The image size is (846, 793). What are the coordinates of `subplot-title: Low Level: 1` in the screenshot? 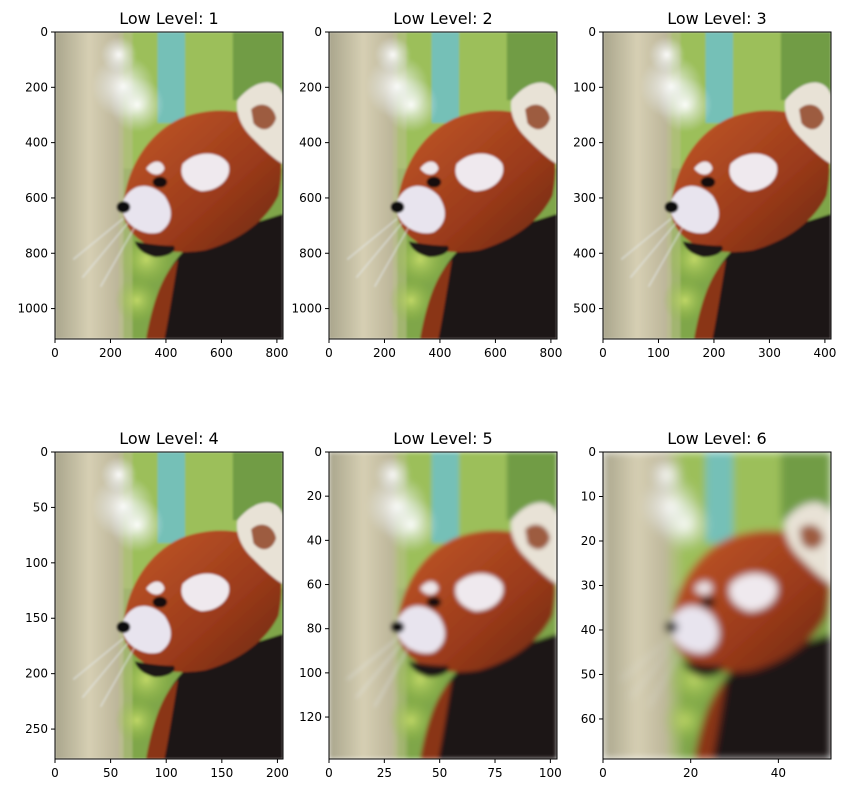 It's located at (168, 18).